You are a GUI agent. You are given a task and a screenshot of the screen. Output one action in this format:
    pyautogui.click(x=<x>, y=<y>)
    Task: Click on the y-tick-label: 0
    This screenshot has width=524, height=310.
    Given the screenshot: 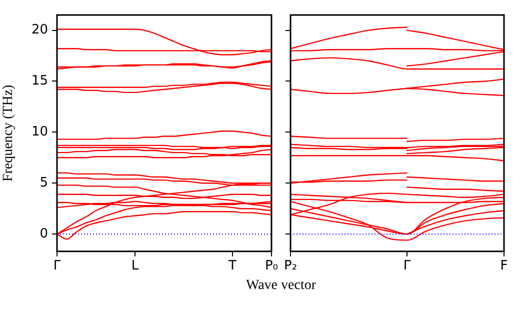 What is the action you would take?
    pyautogui.click(x=44, y=234)
    